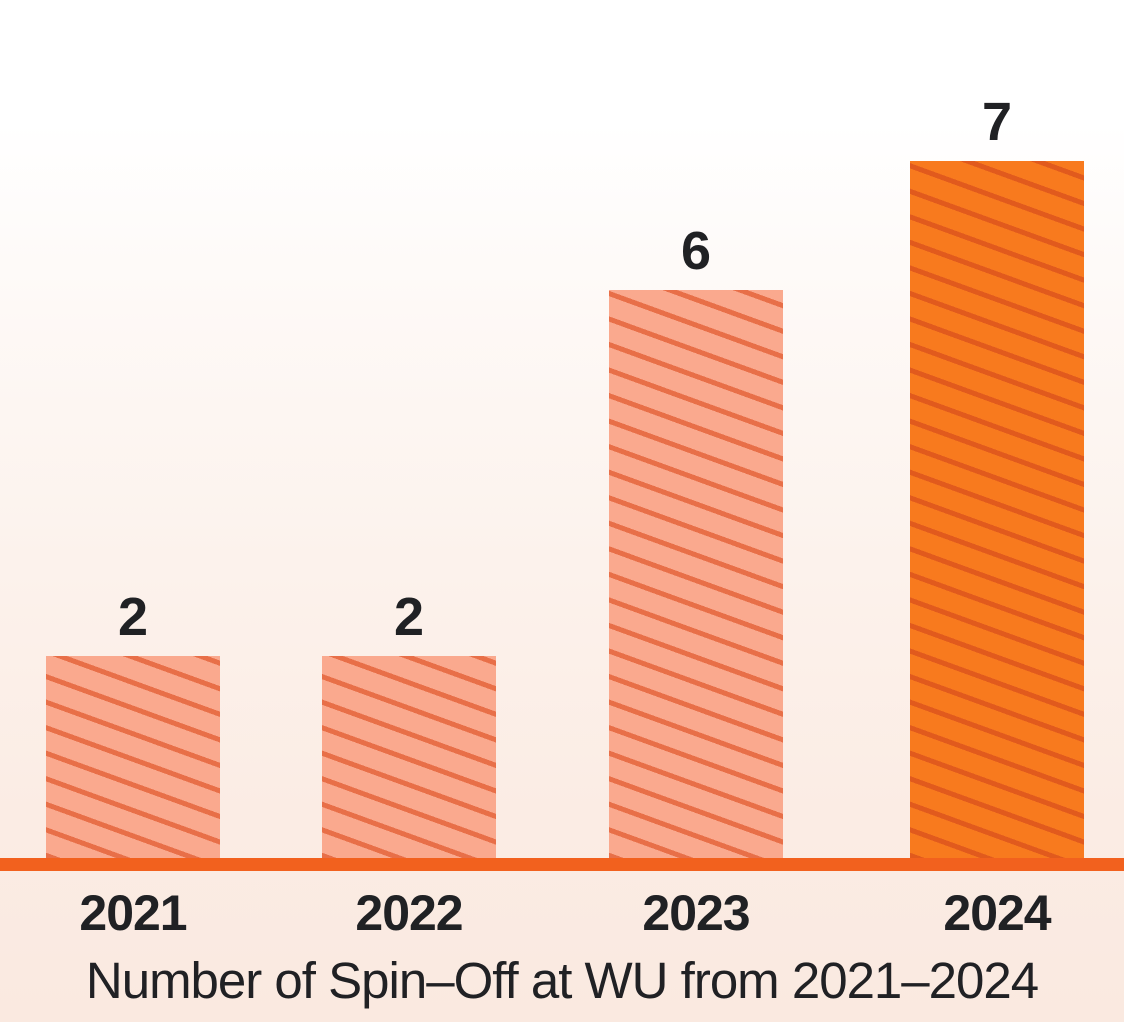 The image size is (1124, 1022). Describe the element at coordinates (997, 913) in the screenshot. I see `x-tick-2024: 2024` at that location.